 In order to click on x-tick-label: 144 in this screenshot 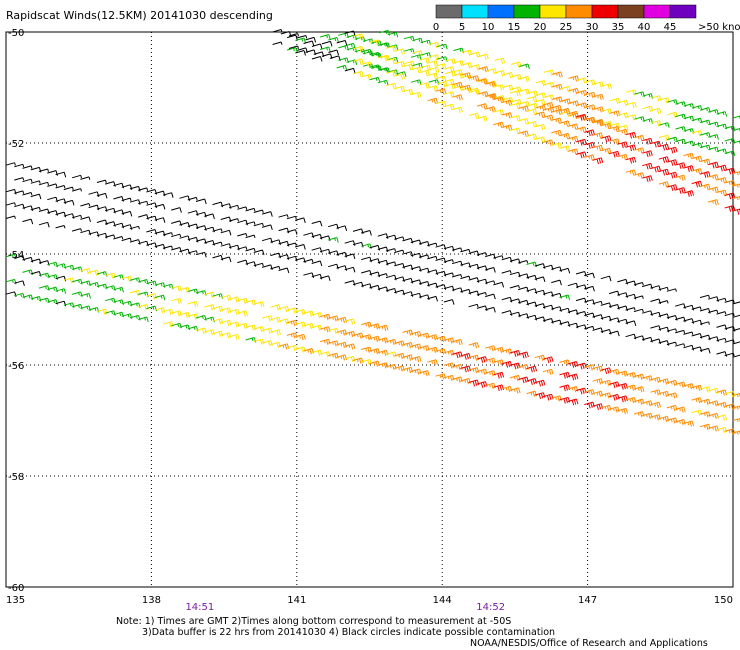, I will do `click(442, 600)`.